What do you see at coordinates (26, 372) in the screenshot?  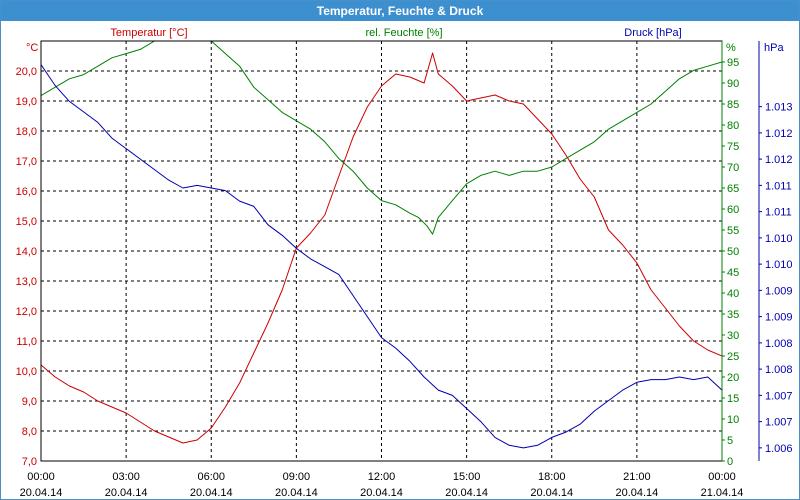 I see `temperature-tick-label: 10,0` at bounding box center [26, 372].